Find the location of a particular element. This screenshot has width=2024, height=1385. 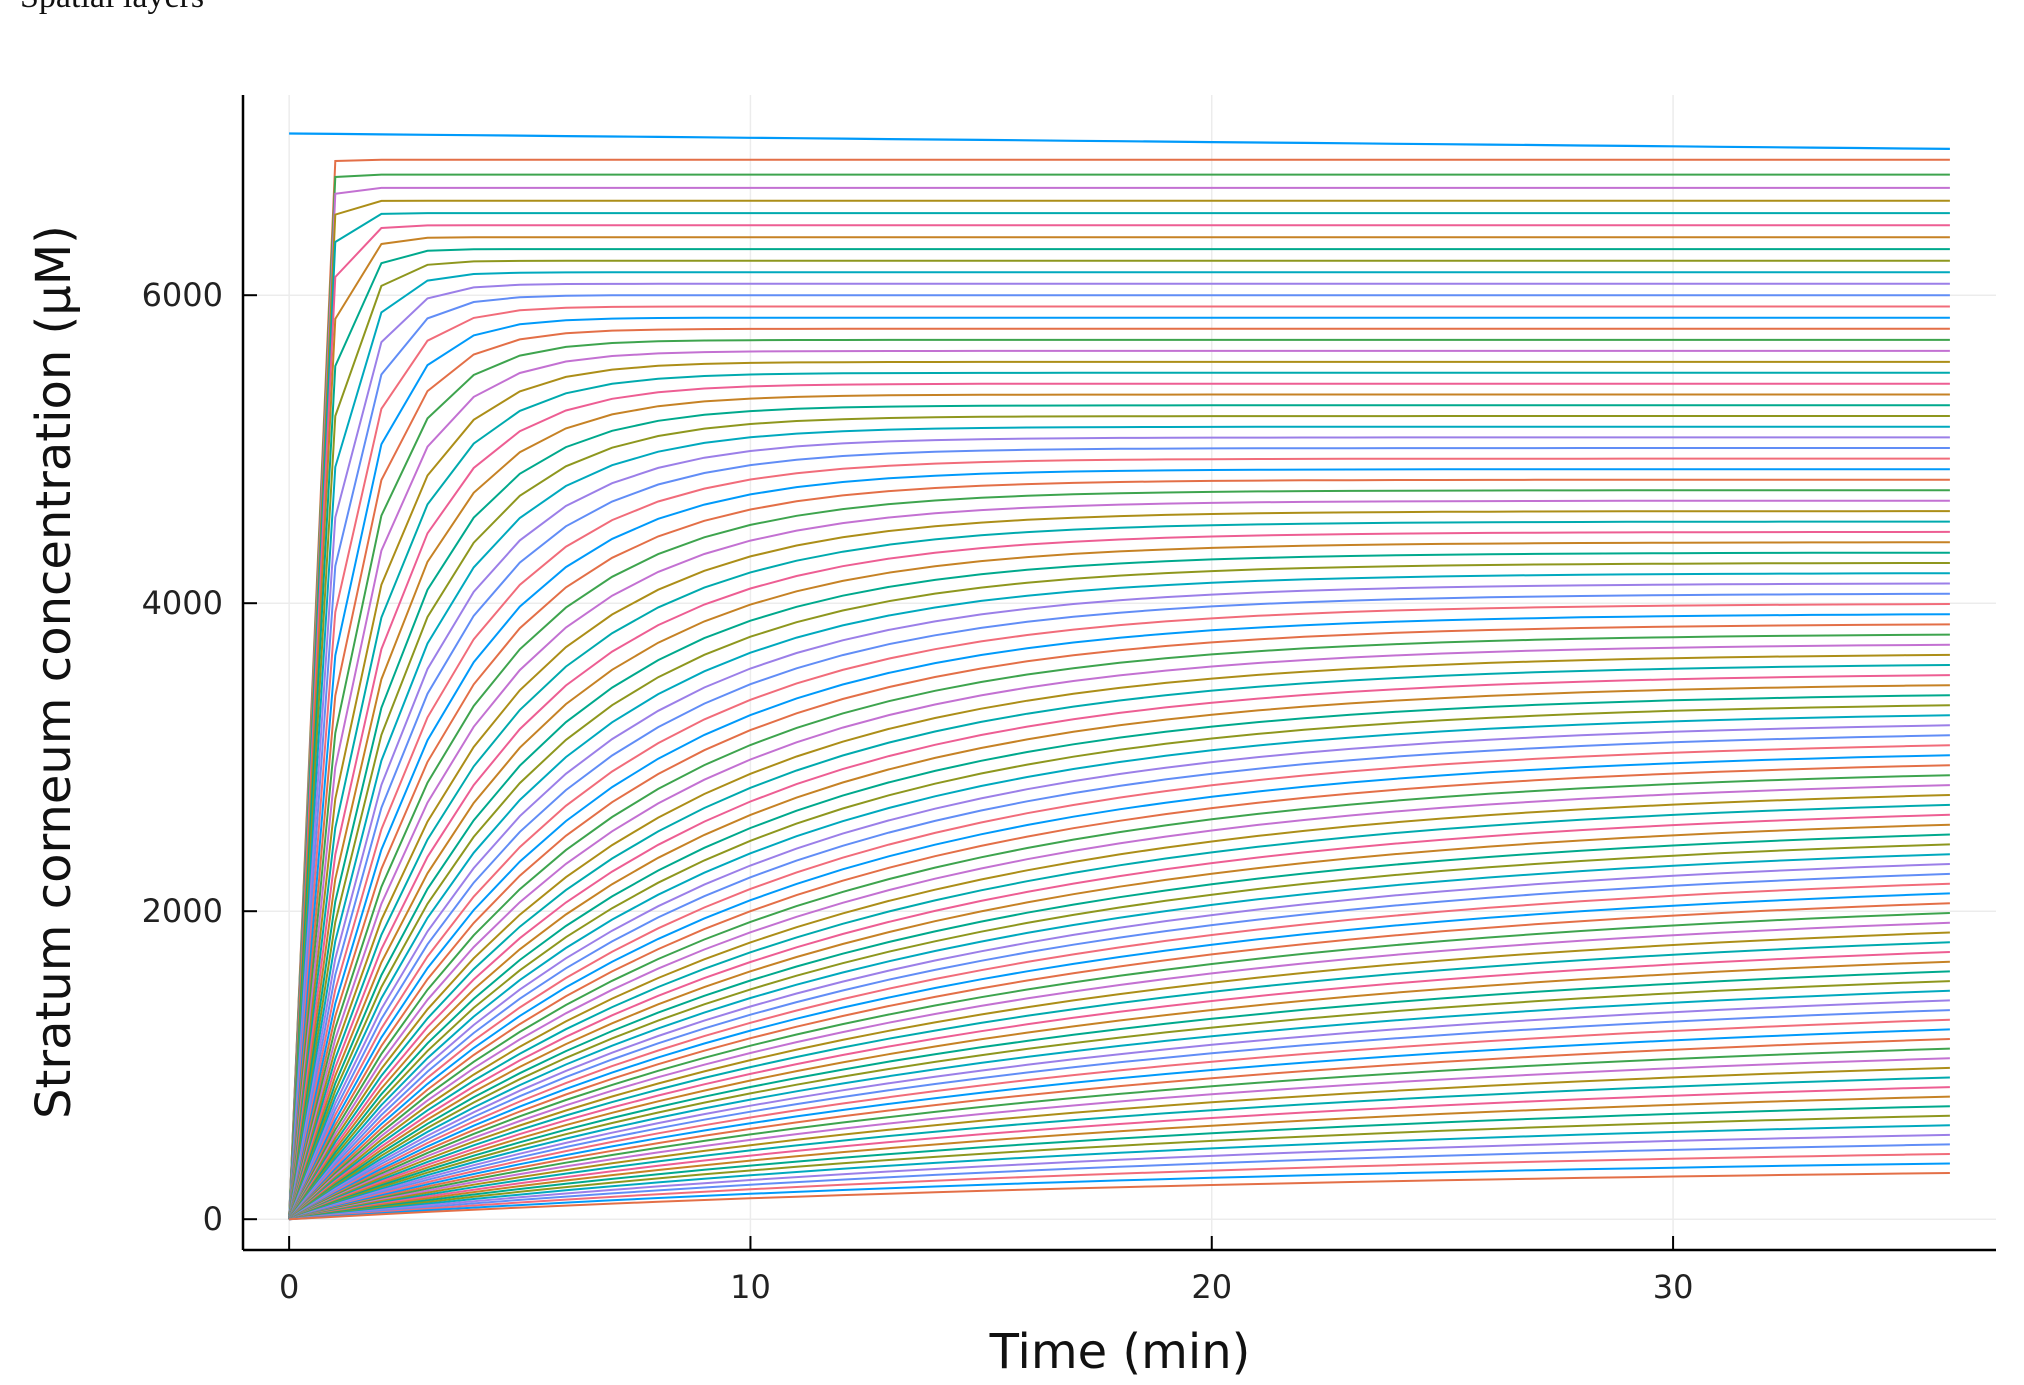

x-axis-title: Time (min) is located at coordinates (1120, 1352).